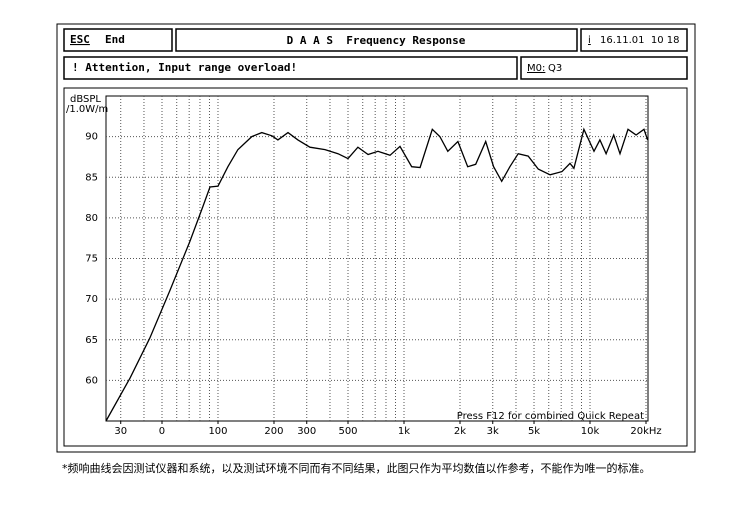  I want to click on x-tick-label: 5k, so click(534, 431).